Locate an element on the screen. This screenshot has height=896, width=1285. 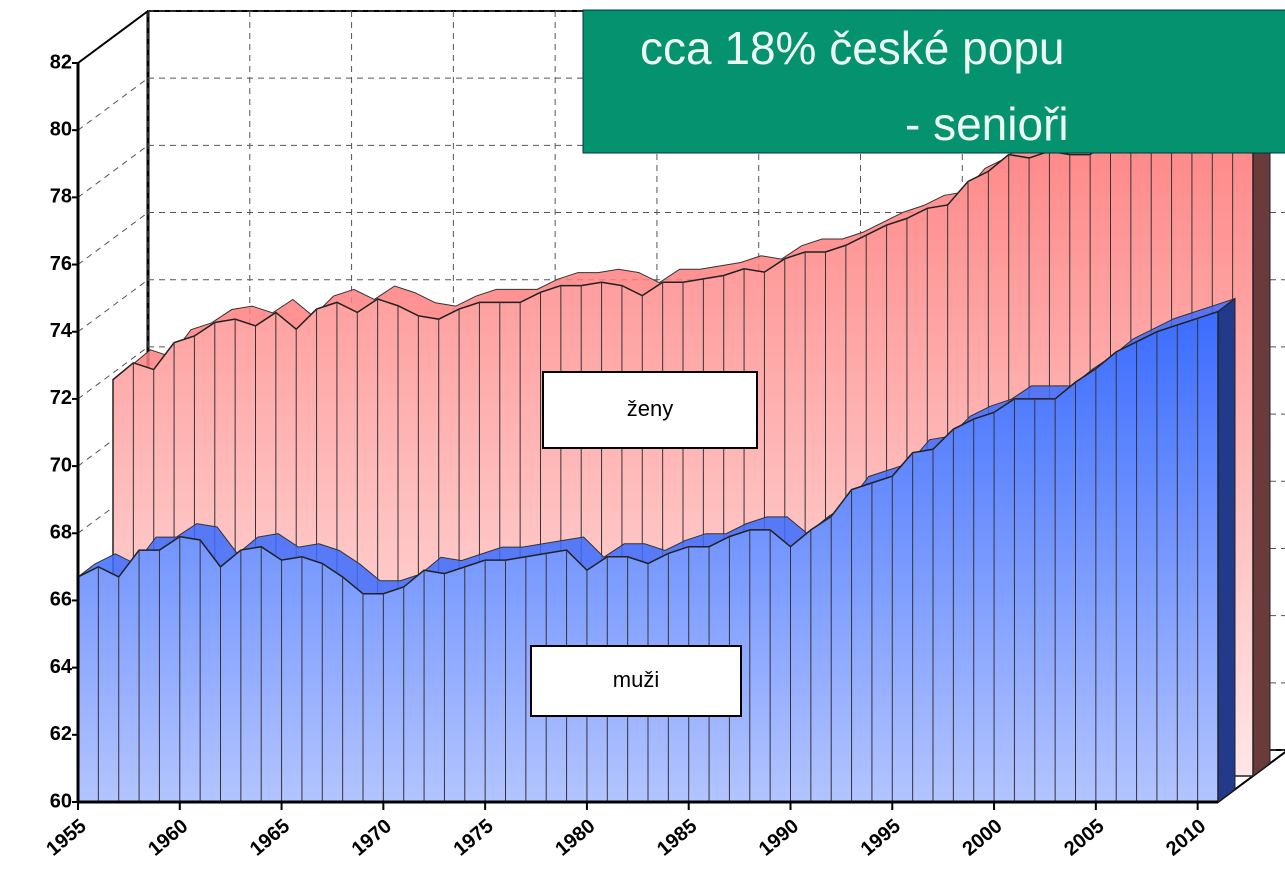
series-label: muži is located at coordinates (636, 679).